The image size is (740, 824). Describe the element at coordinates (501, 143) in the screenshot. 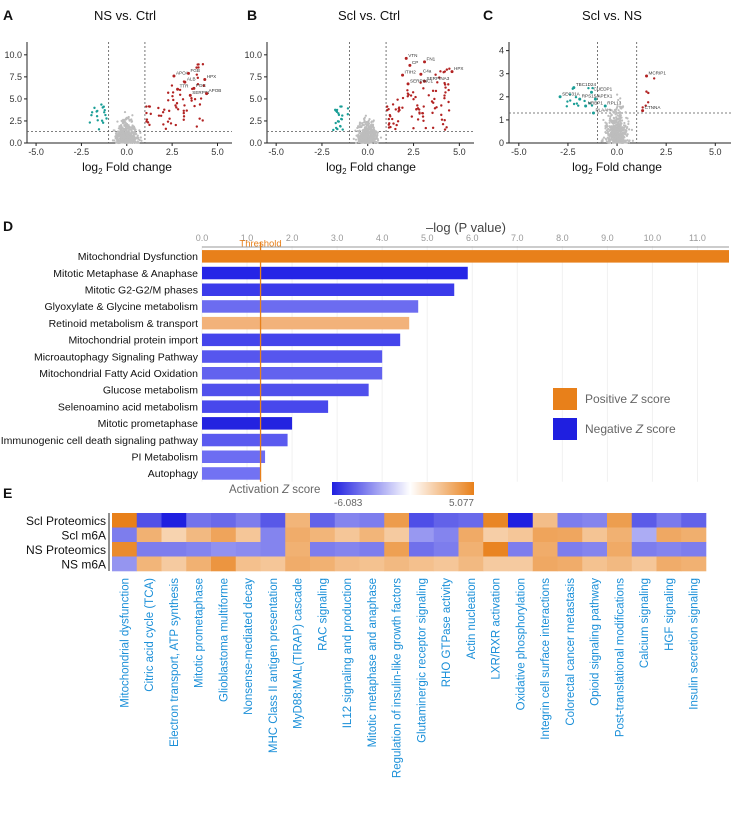

I see `y-tick-label: 0` at that location.